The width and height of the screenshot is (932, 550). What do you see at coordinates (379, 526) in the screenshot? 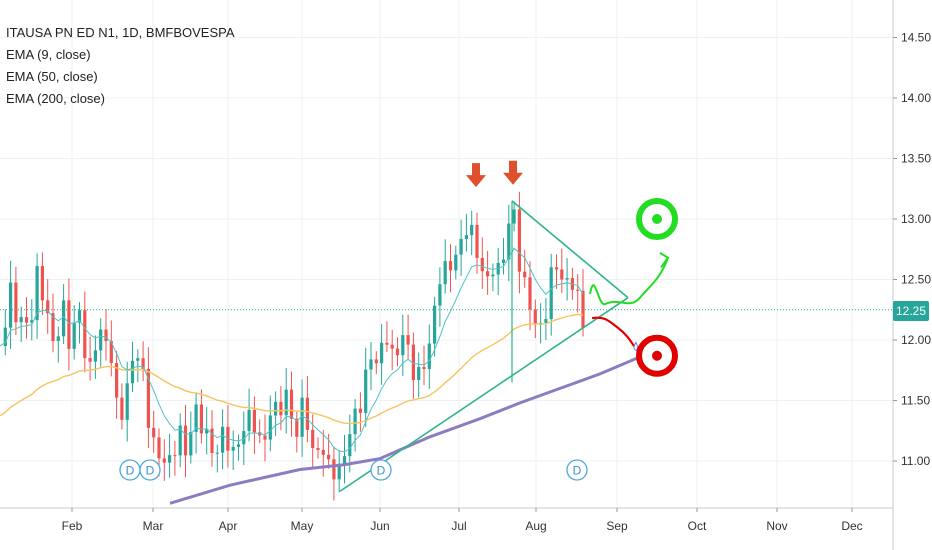
I see `time-tick-label: Jun` at bounding box center [379, 526].